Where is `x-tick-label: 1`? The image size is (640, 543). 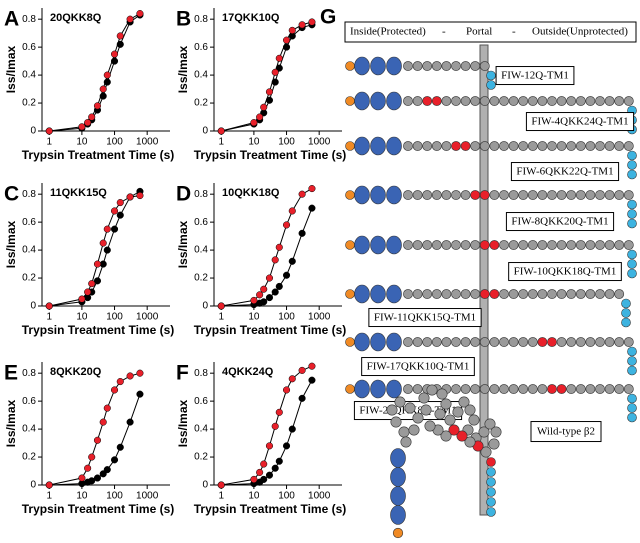
x-tick-label: 1 is located at coordinates (49, 496).